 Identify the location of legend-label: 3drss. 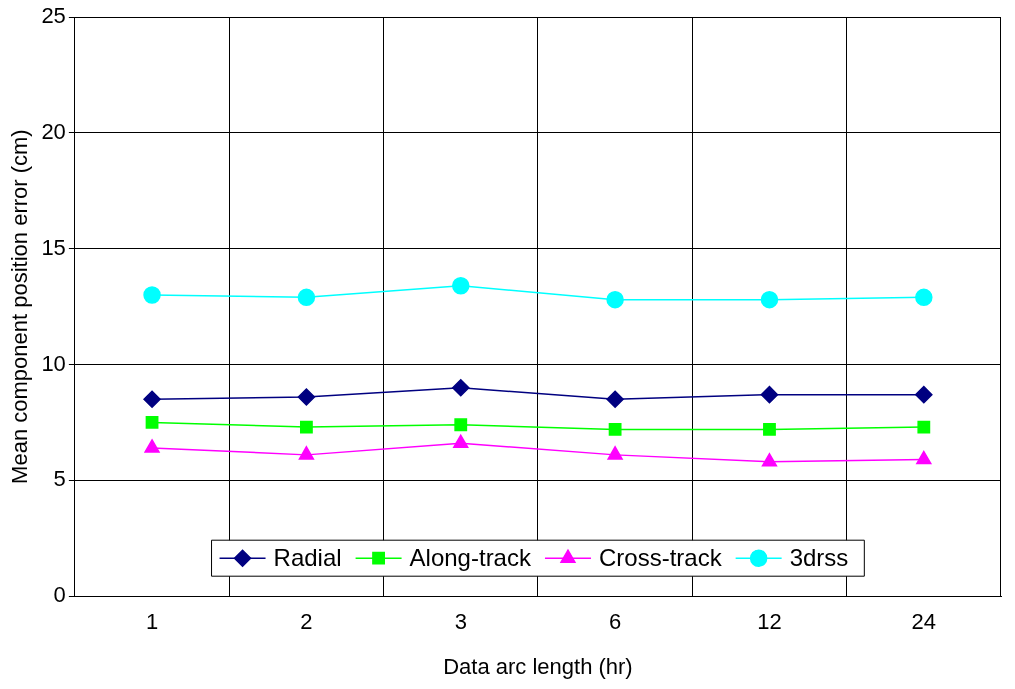
(819, 557).